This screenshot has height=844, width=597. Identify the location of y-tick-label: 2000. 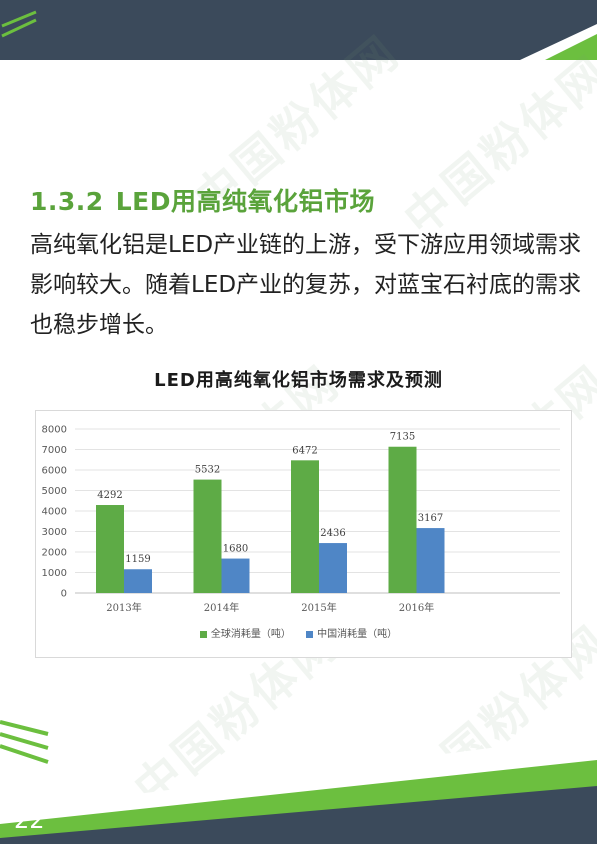
(54, 553).